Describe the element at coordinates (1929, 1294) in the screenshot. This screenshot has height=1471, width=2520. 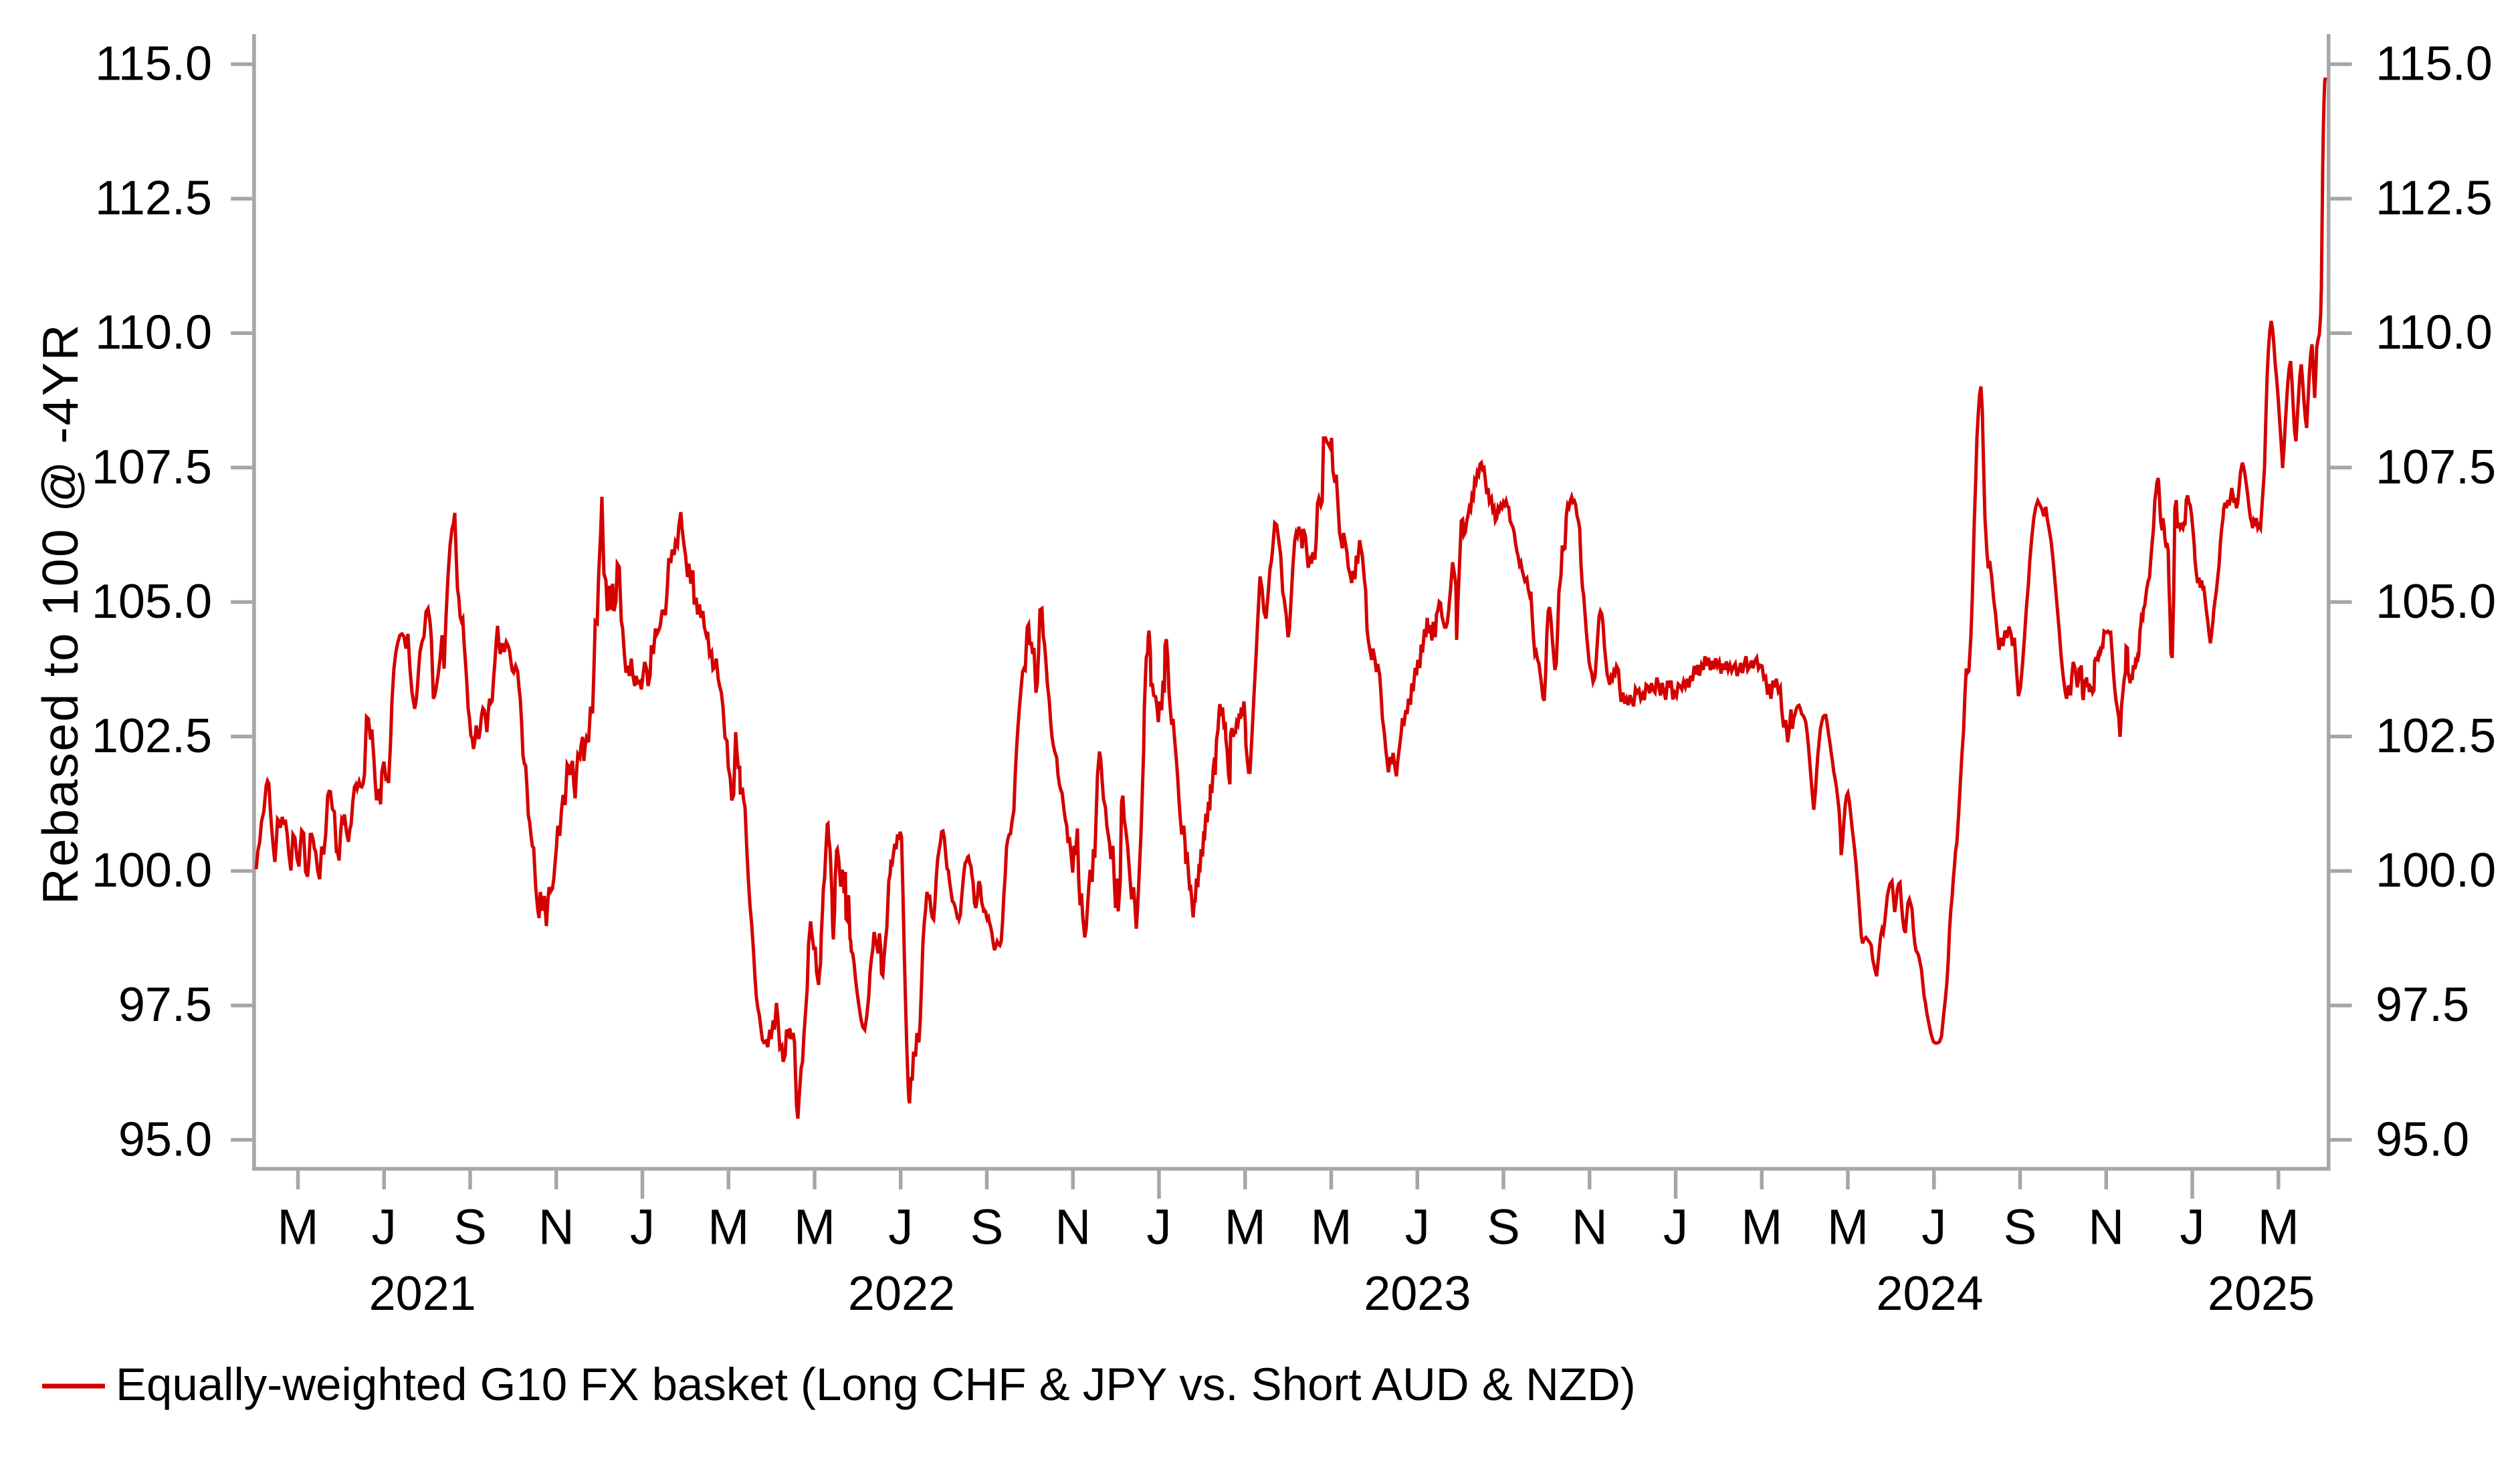
I see `svg-text: 2024` at that location.